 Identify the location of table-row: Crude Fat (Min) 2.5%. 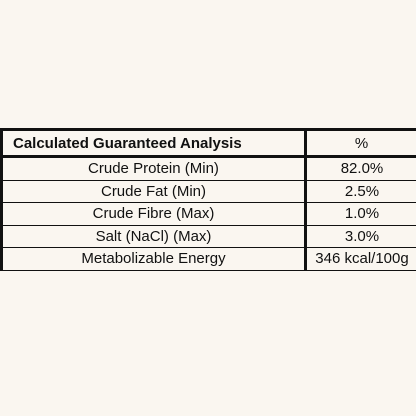
(208, 191).